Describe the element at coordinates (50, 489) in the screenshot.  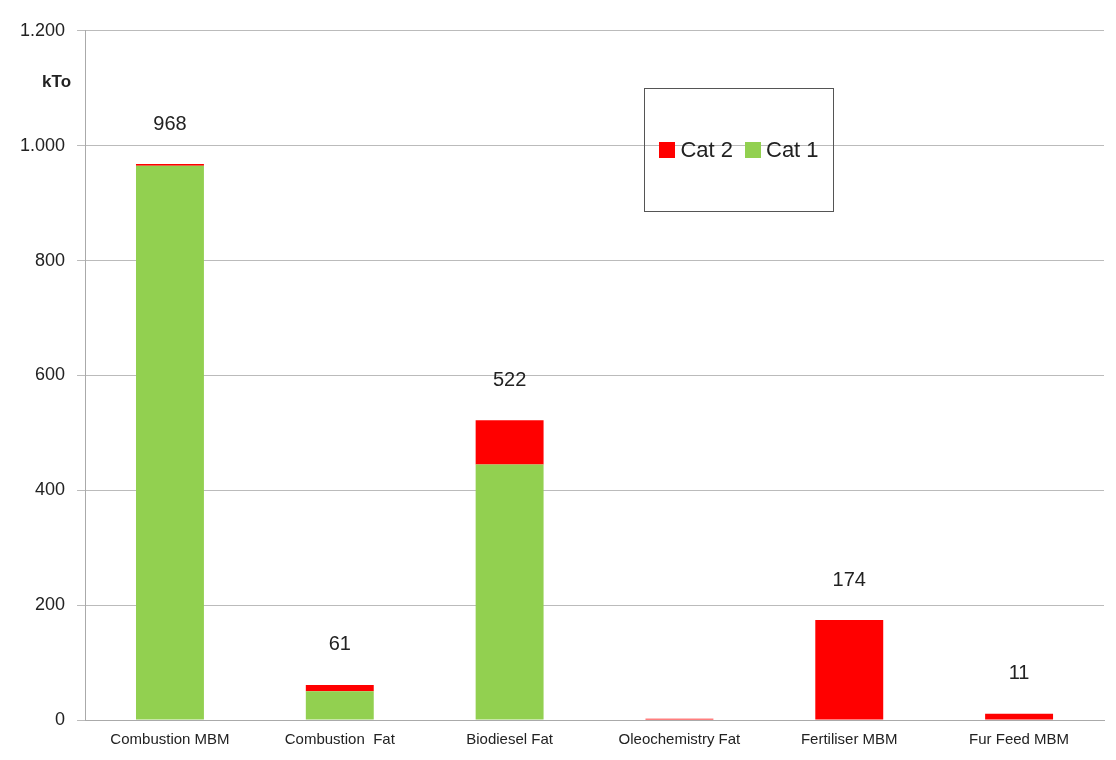
I see `y-tick-label: 400` at that location.